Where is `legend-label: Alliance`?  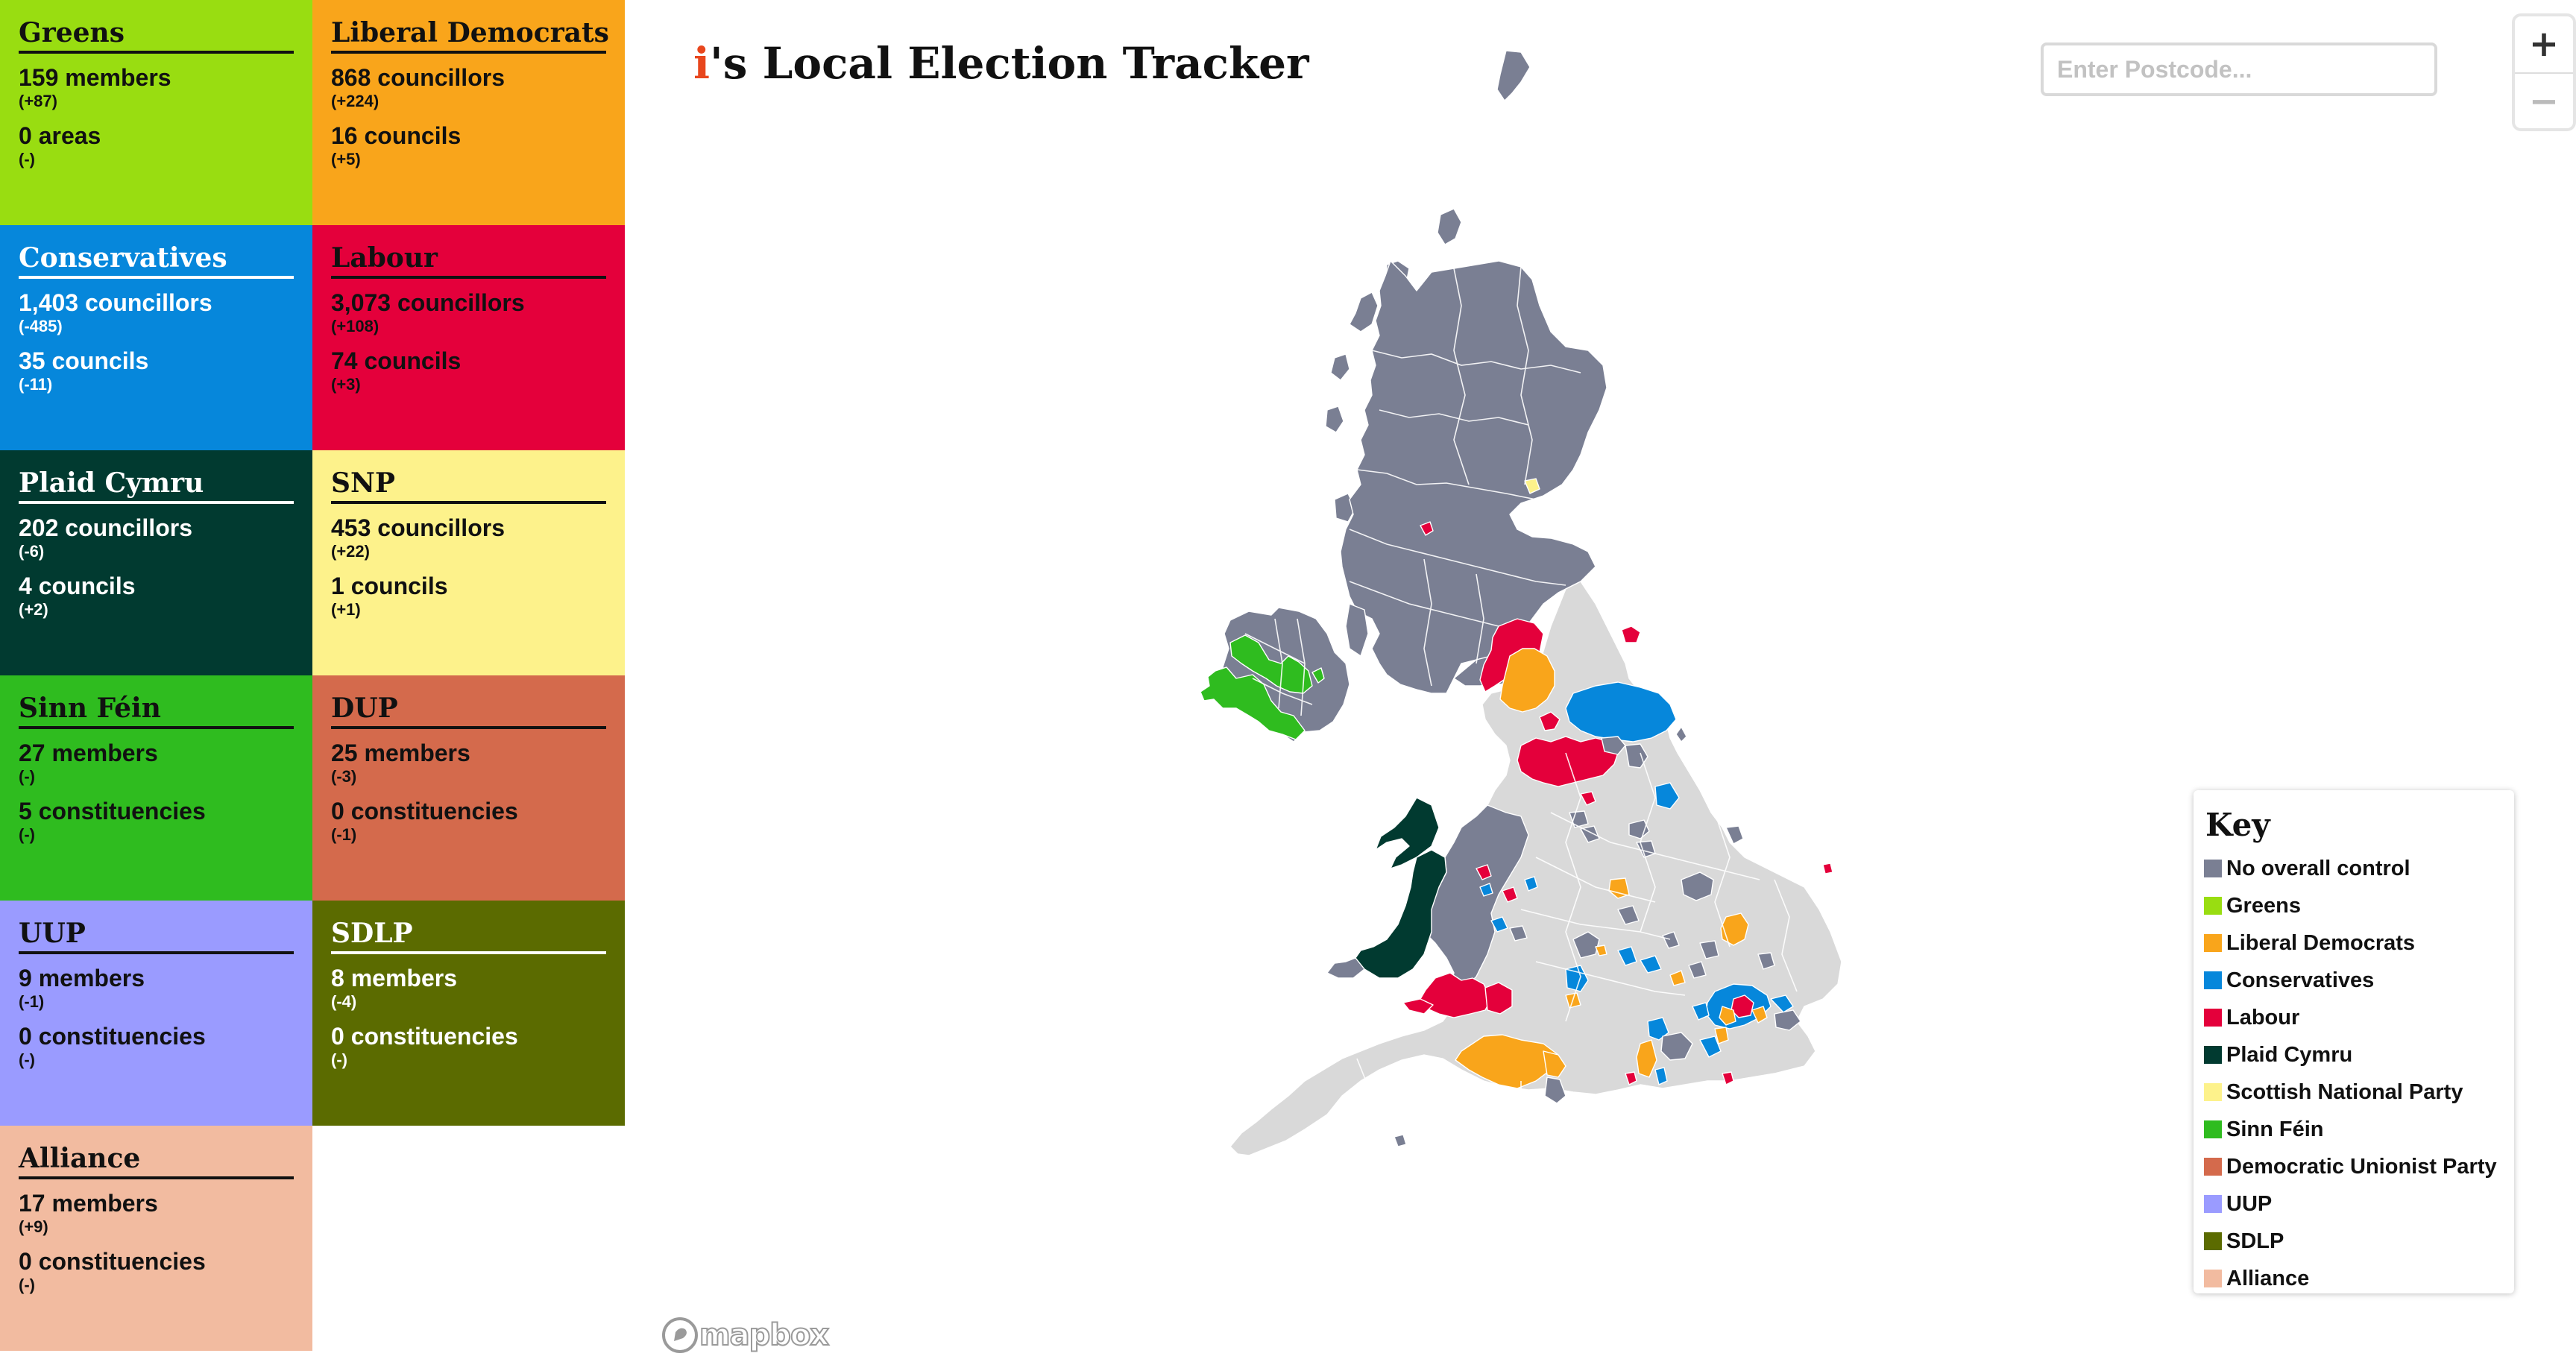
legend-label: Alliance is located at coordinates (2268, 1278).